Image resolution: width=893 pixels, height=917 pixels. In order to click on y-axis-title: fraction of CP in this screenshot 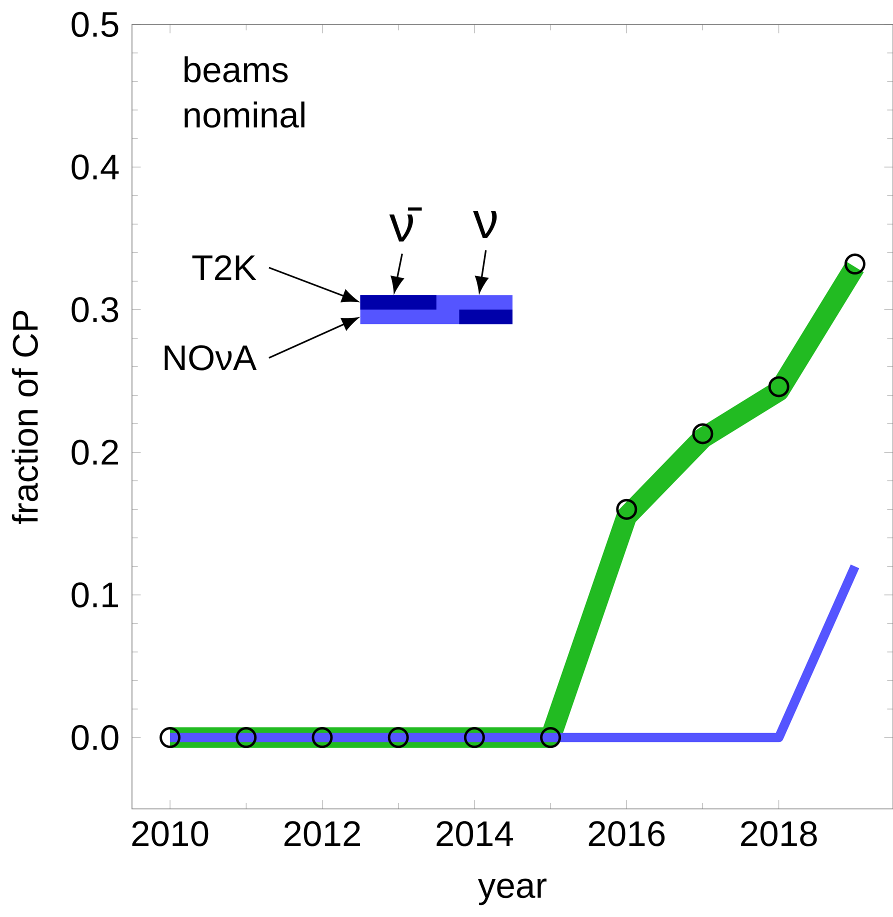, I will do `click(25, 417)`.